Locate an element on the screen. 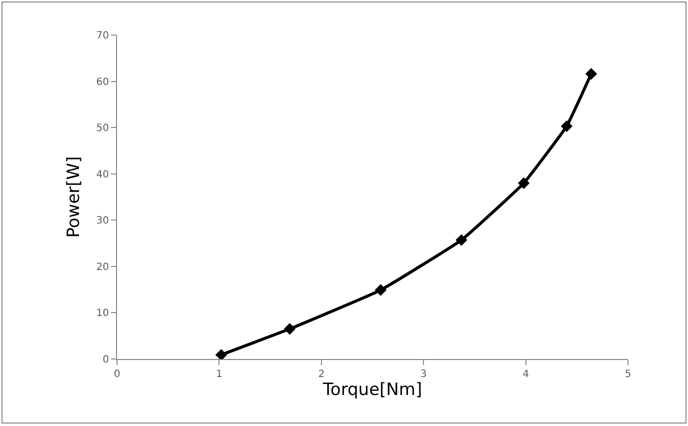 The height and width of the screenshot is (426, 688). y-tick-label: 10 is located at coordinates (102, 314).